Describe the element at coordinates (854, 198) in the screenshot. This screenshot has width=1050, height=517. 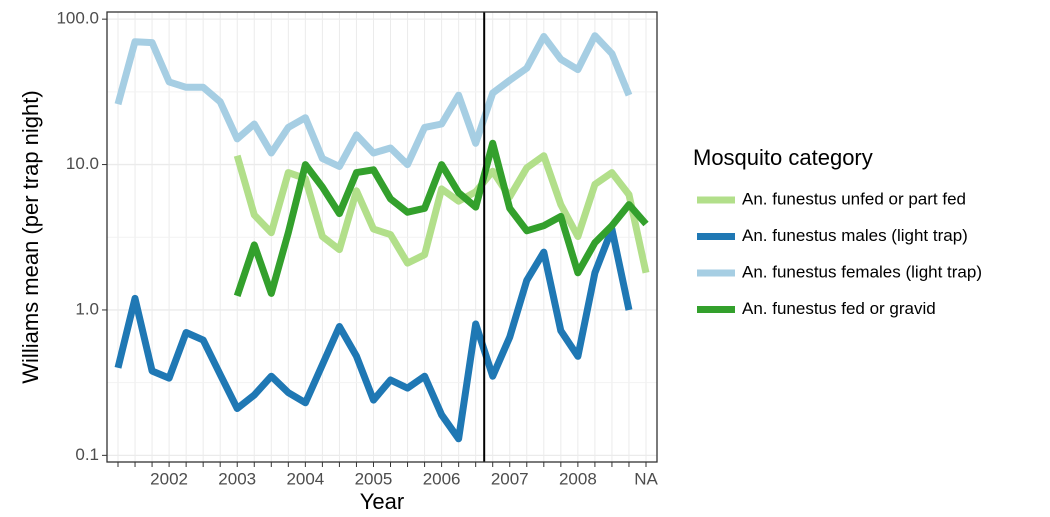
I see `legend-label: An. funestus unfed or part fed` at that location.